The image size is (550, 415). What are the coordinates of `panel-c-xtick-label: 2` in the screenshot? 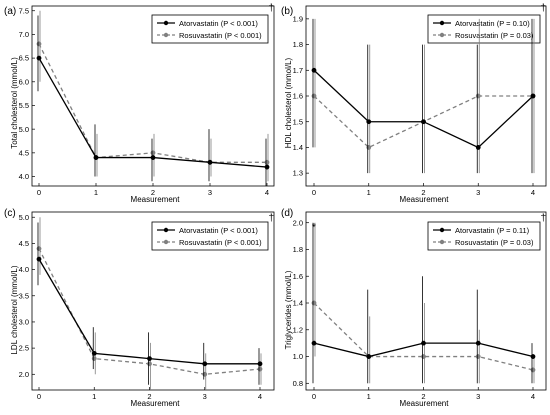 It's located at (149, 396).